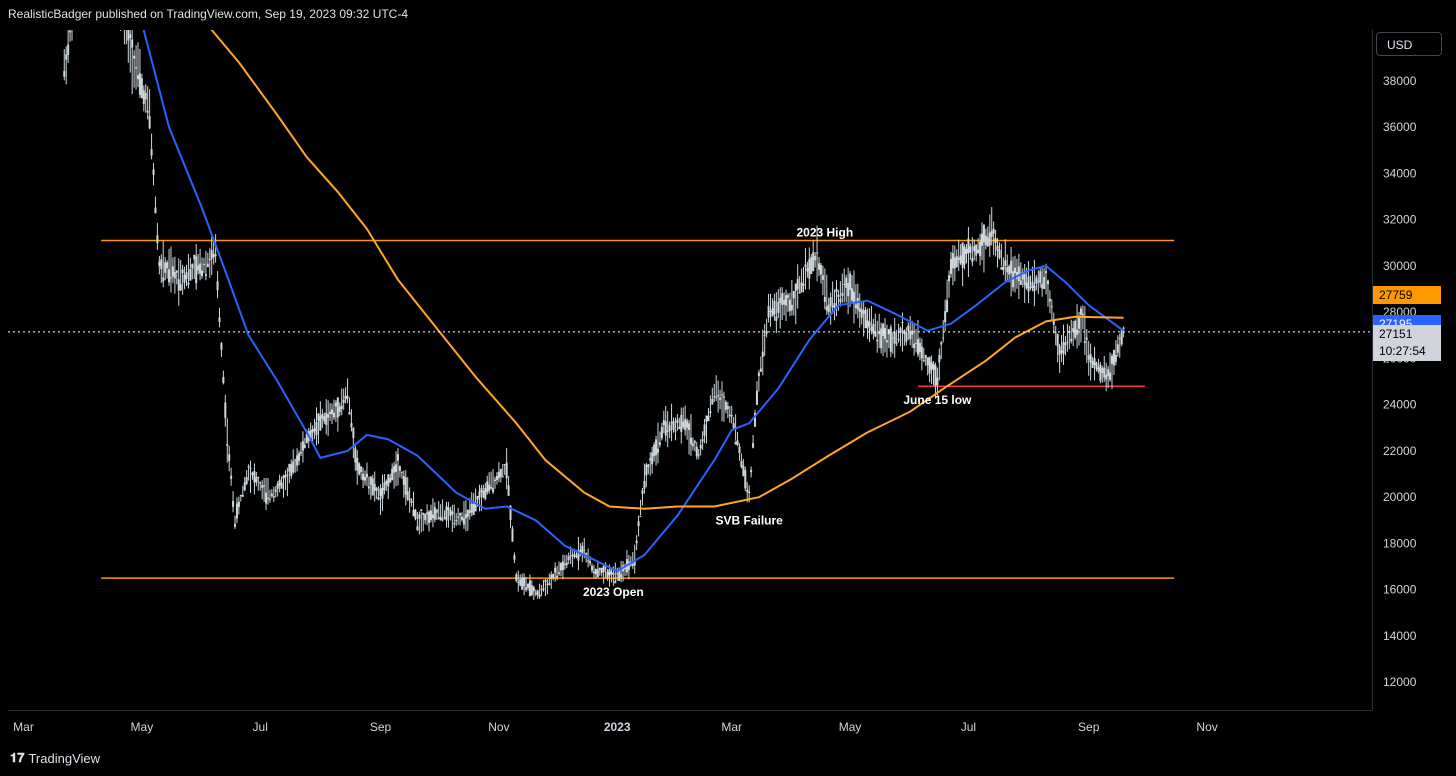 The width and height of the screenshot is (1456, 776). What do you see at coordinates (55, 758) in the screenshot?
I see `footer-brand: 𝟏𝟕 TradingView` at bounding box center [55, 758].